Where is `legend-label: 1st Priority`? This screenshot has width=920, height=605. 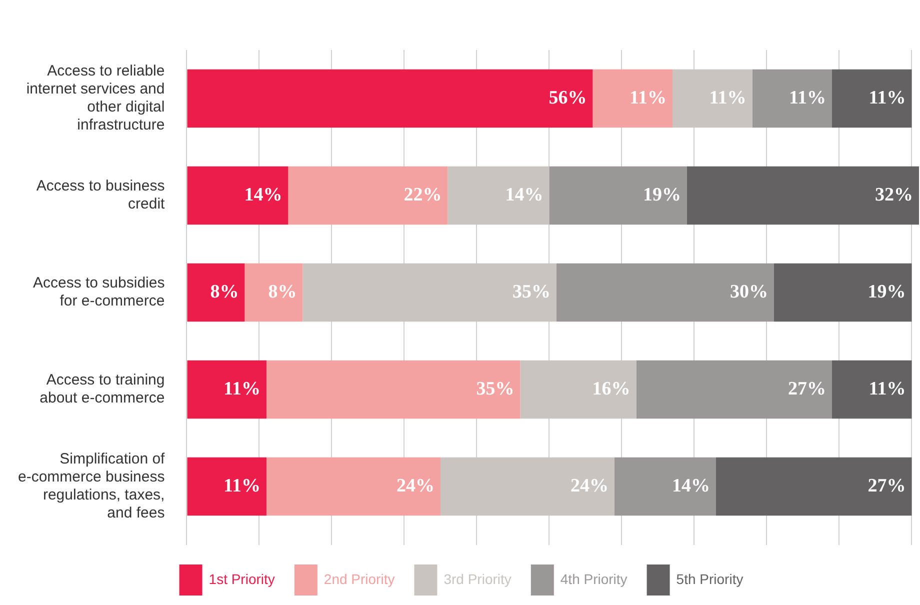
legend-label: 1st Priority is located at coordinates (241, 578).